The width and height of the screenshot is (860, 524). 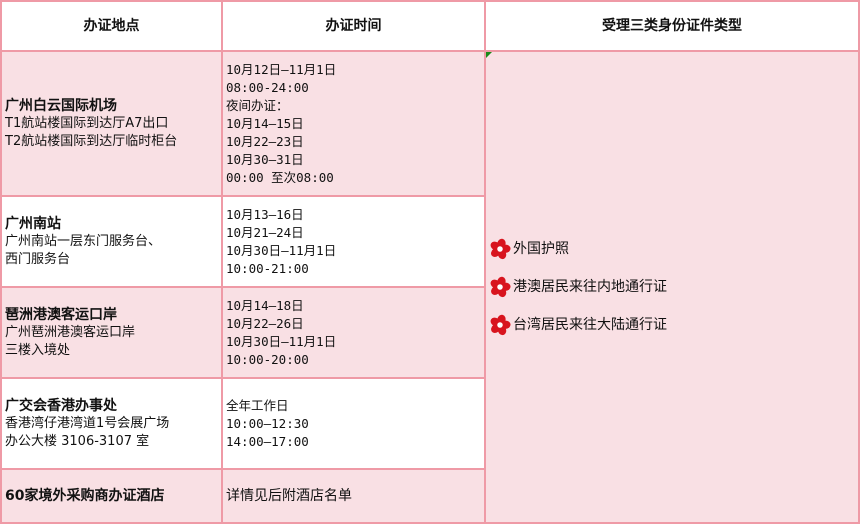 What do you see at coordinates (353, 26) in the screenshot?
I see `header-time: 办证时间` at bounding box center [353, 26].